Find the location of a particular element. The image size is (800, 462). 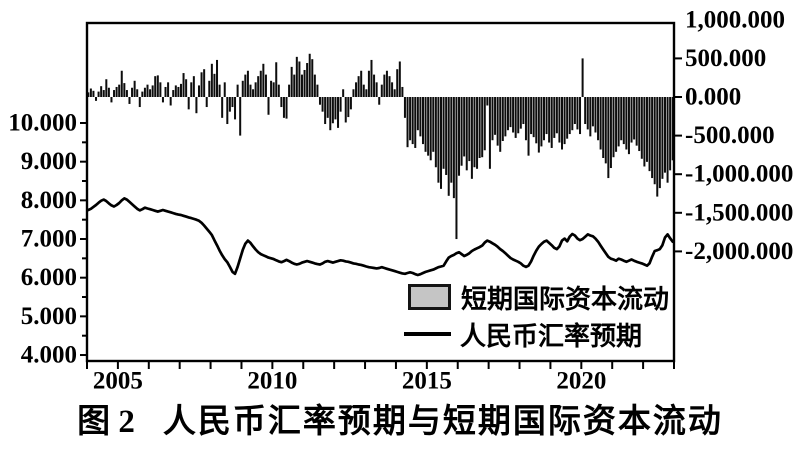

exchange-rate-line is located at coordinates (380, 237).